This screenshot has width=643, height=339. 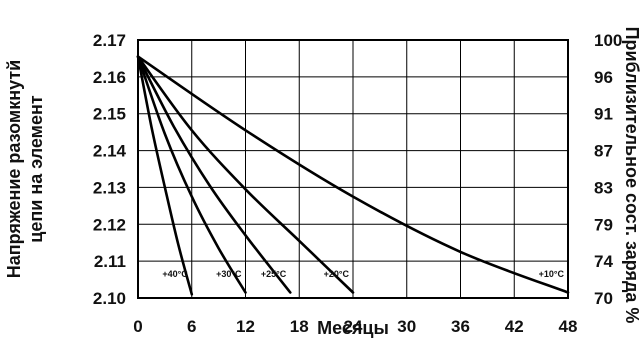 I want to click on y2-tick-label: 79, so click(x=603, y=224).